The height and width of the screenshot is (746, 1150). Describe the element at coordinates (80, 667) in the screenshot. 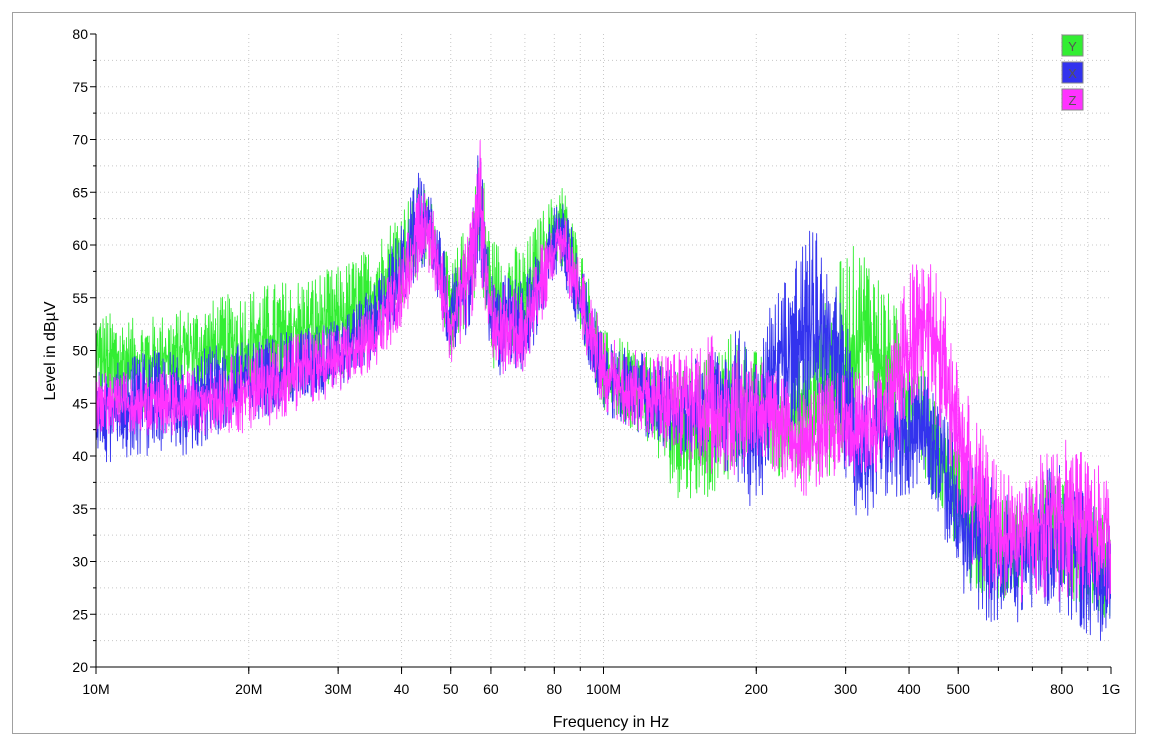

I see `y-tick-label: 20` at that location.